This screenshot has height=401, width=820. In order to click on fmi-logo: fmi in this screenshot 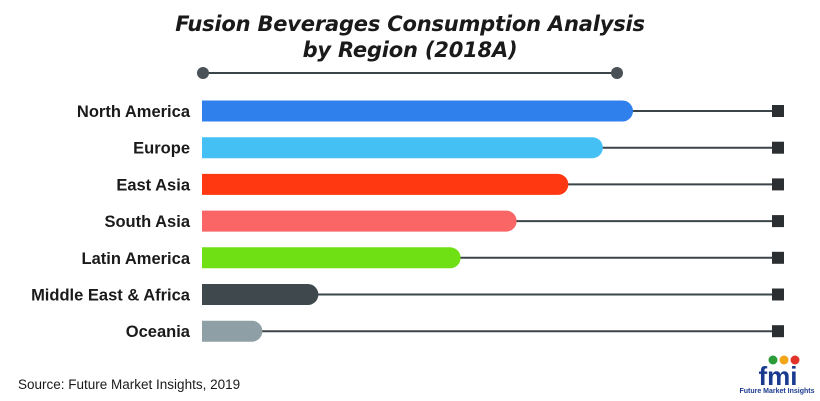, I will do `click(779, 373)`.